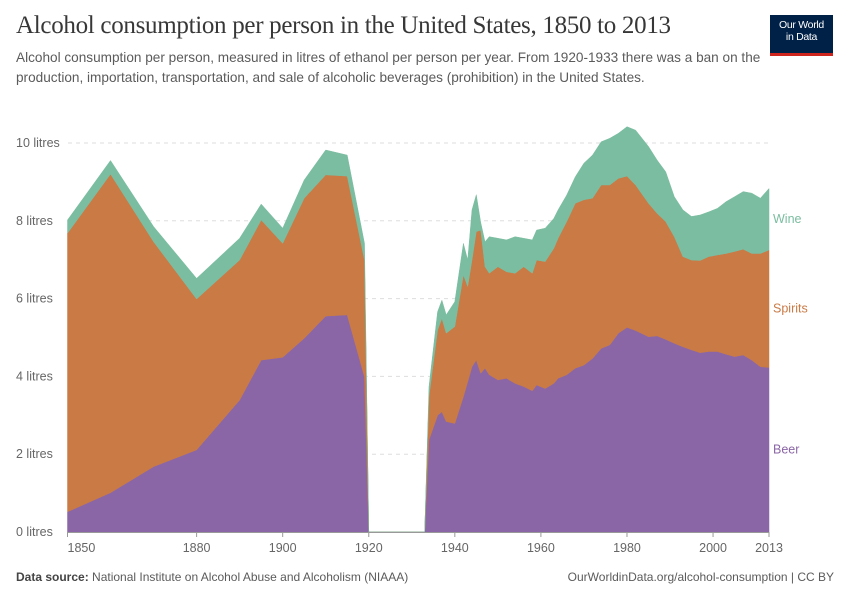 This screenshot has width=850, height=600. Describe the element at coordinates (369, 548) in the screenshot. I see `x-tick-label: 1920` at that location.